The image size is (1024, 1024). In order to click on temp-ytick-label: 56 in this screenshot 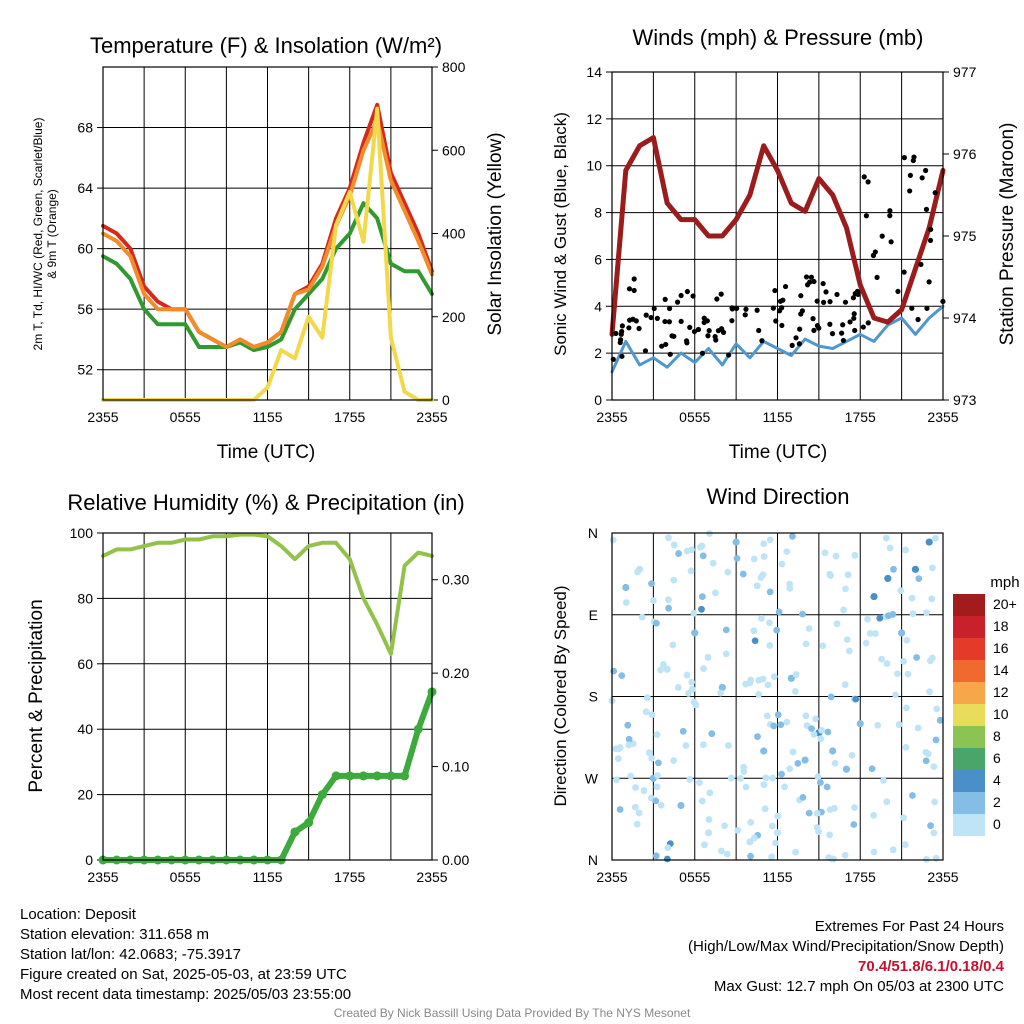, I will do `click(85, 309)`.